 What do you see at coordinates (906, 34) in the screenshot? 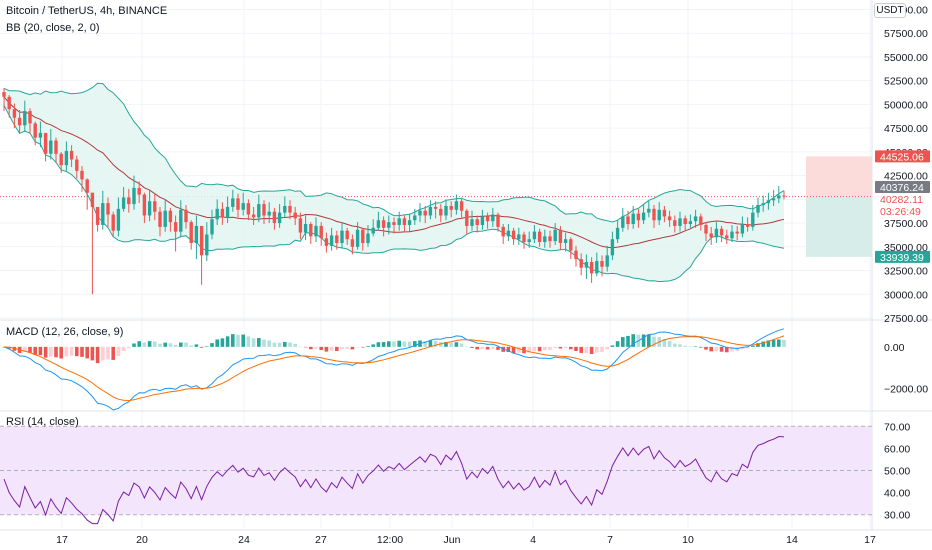
I see `price-tick-label: 57500.00` at bounding box center [906, 34].